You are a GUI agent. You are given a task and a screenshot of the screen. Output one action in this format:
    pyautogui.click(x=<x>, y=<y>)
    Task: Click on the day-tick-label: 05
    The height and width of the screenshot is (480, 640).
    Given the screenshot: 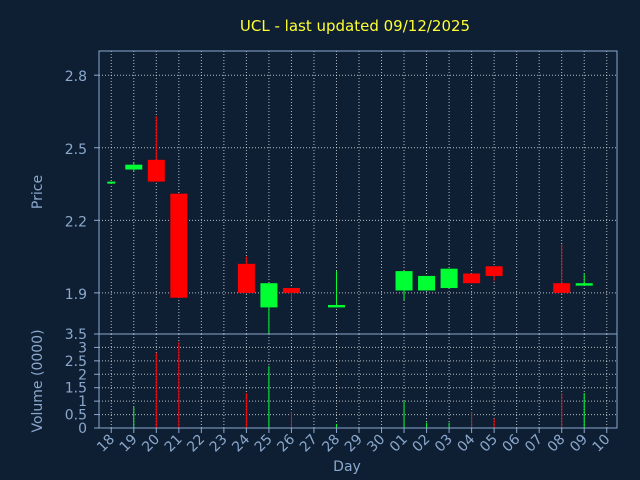 What is the action you would take?
    pyautogui.click(x=489, y=444)
    